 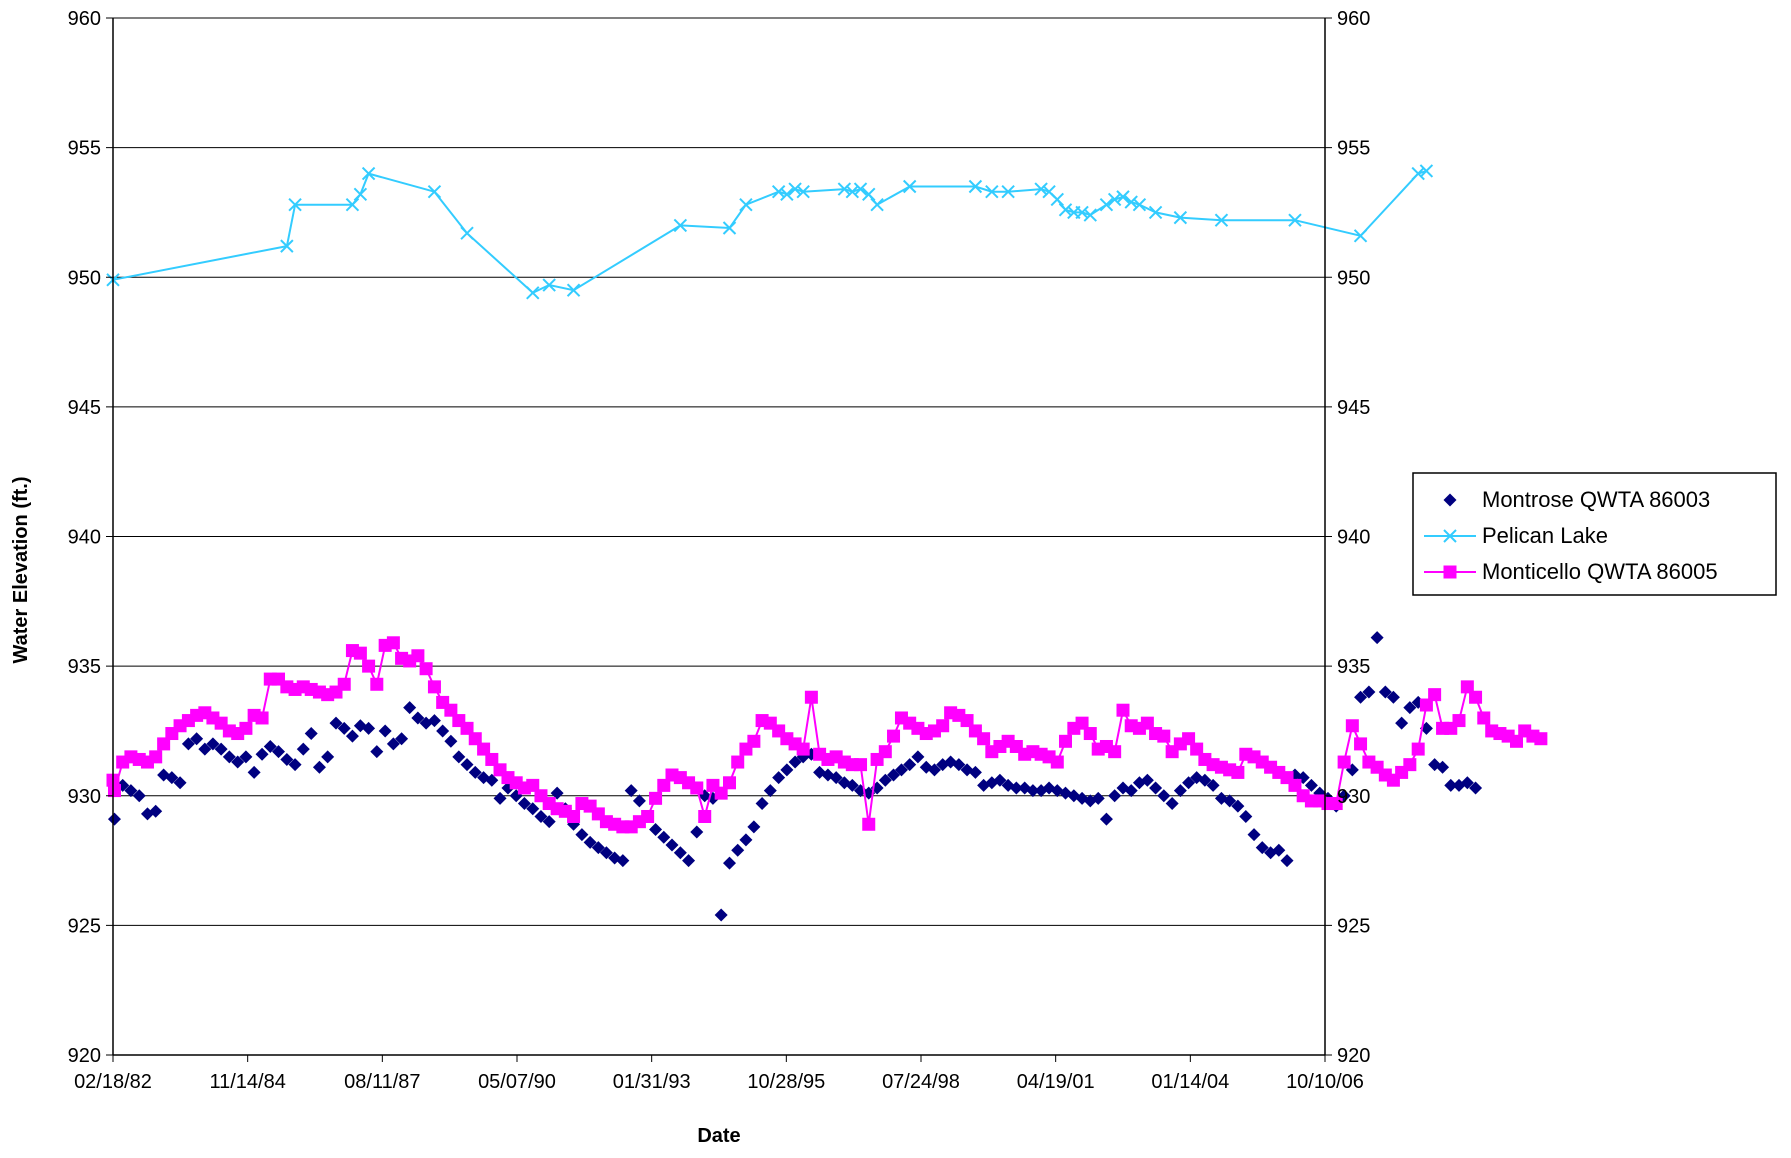 I want to click on y-tick-label-left: 945, so click(x=84, y=408).